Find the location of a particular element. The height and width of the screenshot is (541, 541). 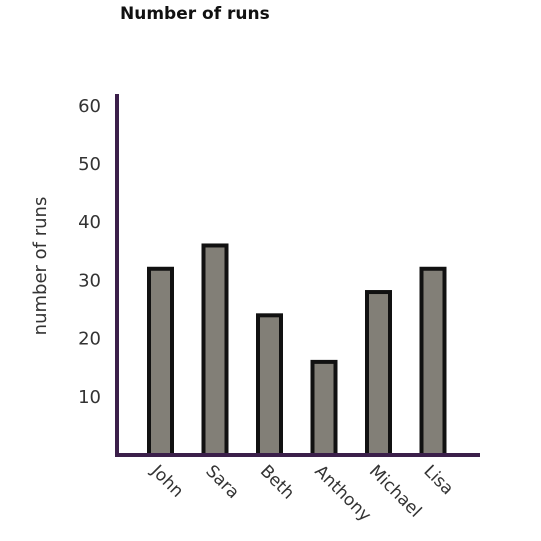

bar-anthony is located at coordinates (324, 408).